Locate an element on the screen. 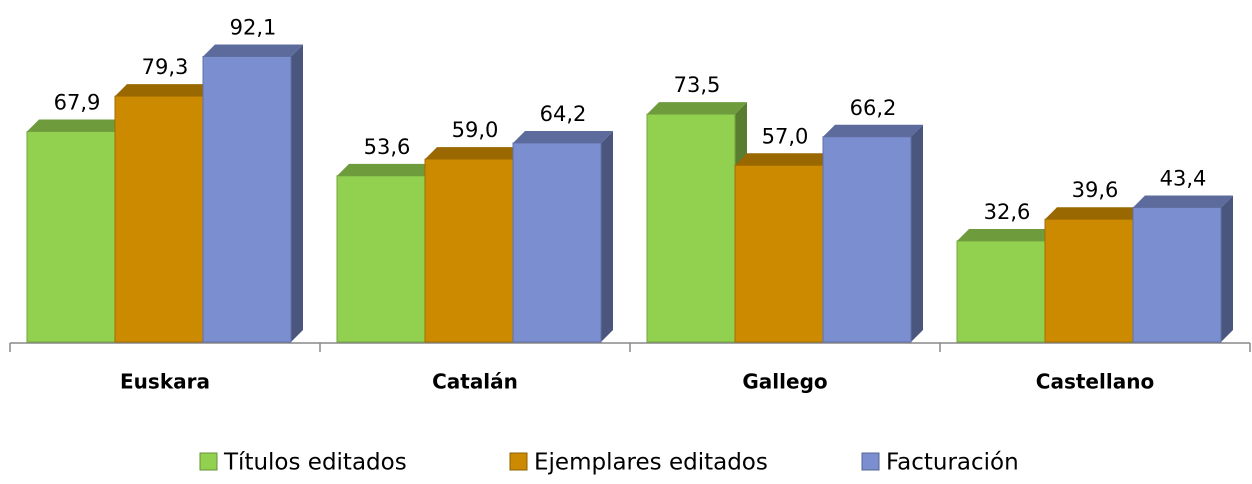 This screenshot has width=1252, height=484. data-label: 32,6 is located at coordinates (1007, 212).